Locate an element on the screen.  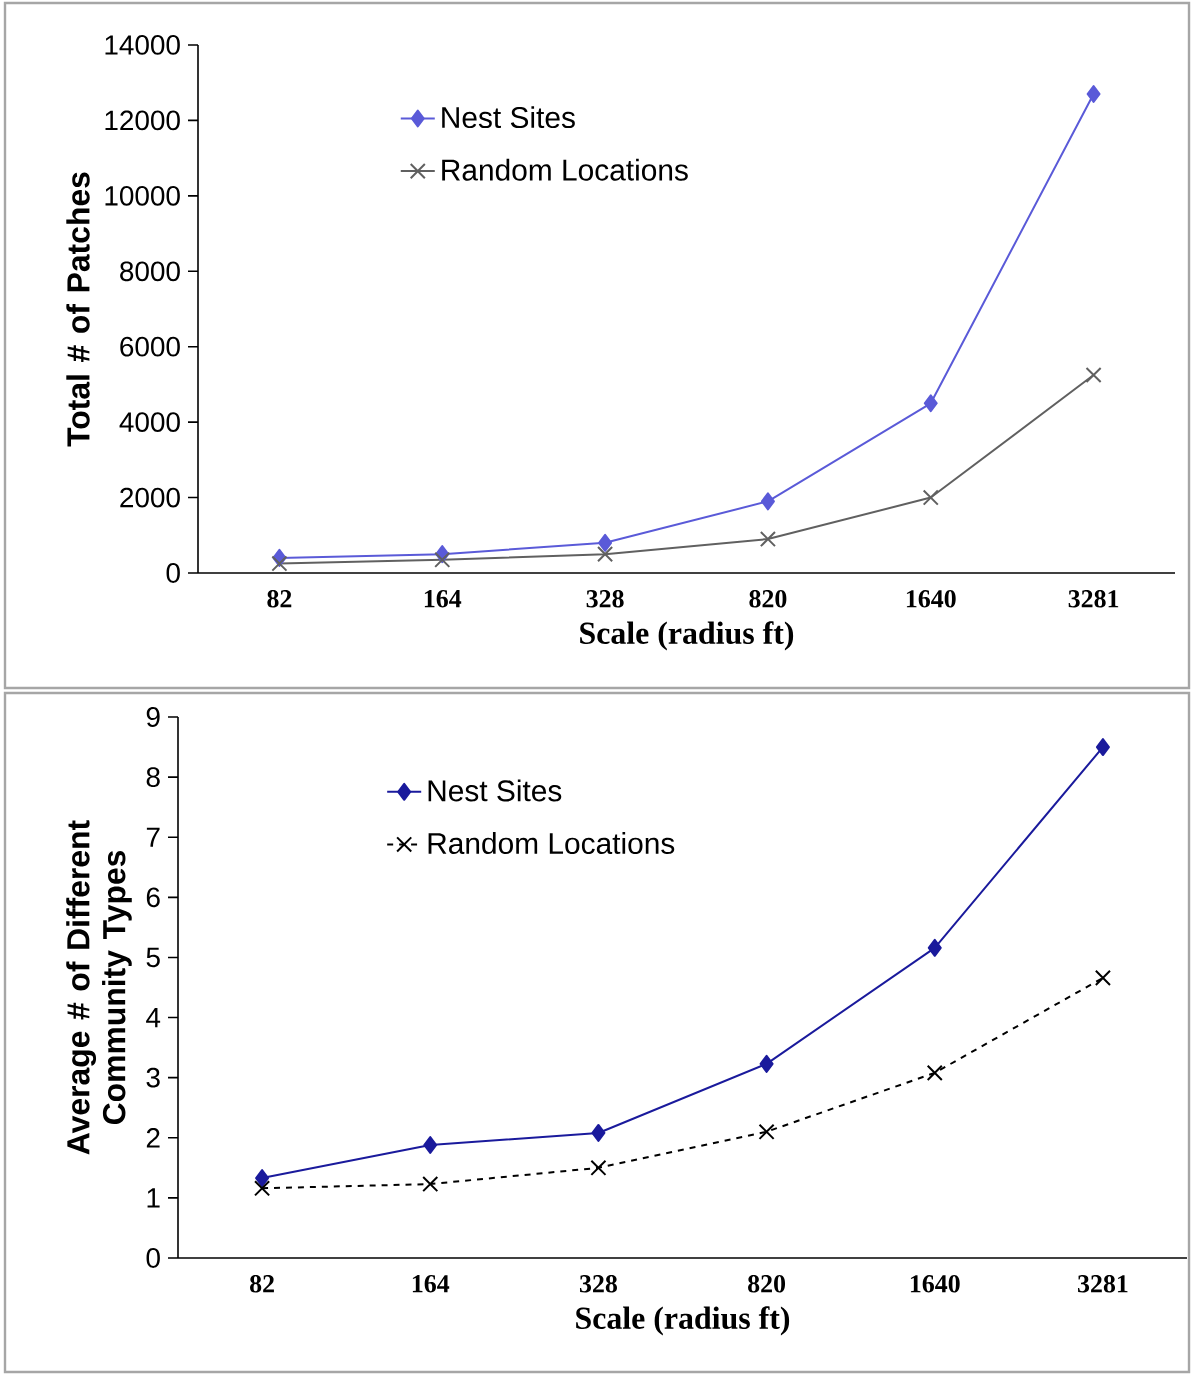
y-tick-label: 6 is located at coordinates (153, 897).